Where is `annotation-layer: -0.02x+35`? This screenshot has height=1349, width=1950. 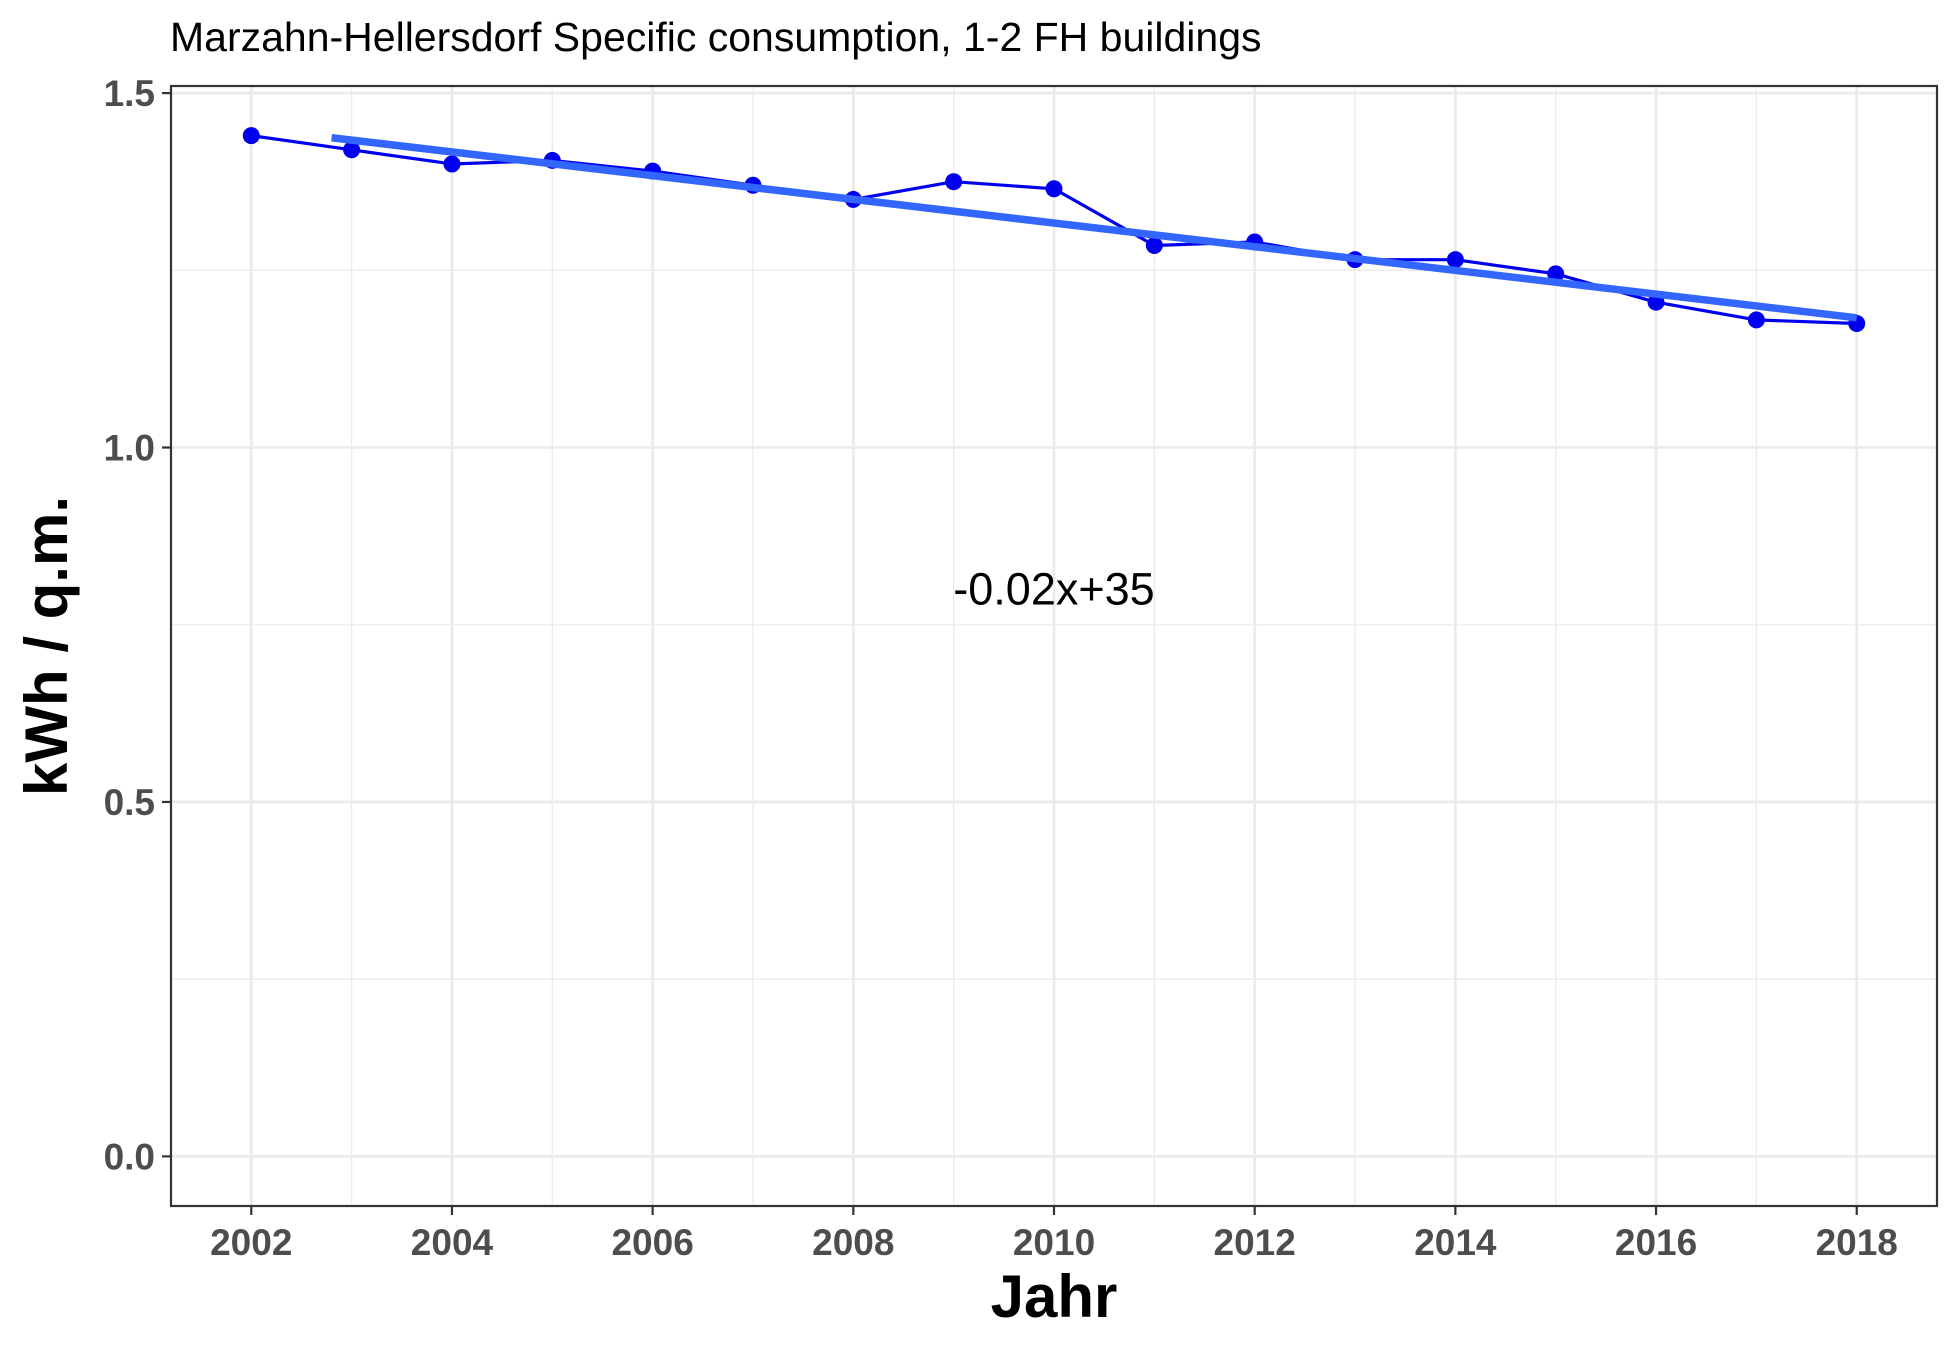 annotation-layer: -0.02x+35 is located at coordinates (1053, 588).